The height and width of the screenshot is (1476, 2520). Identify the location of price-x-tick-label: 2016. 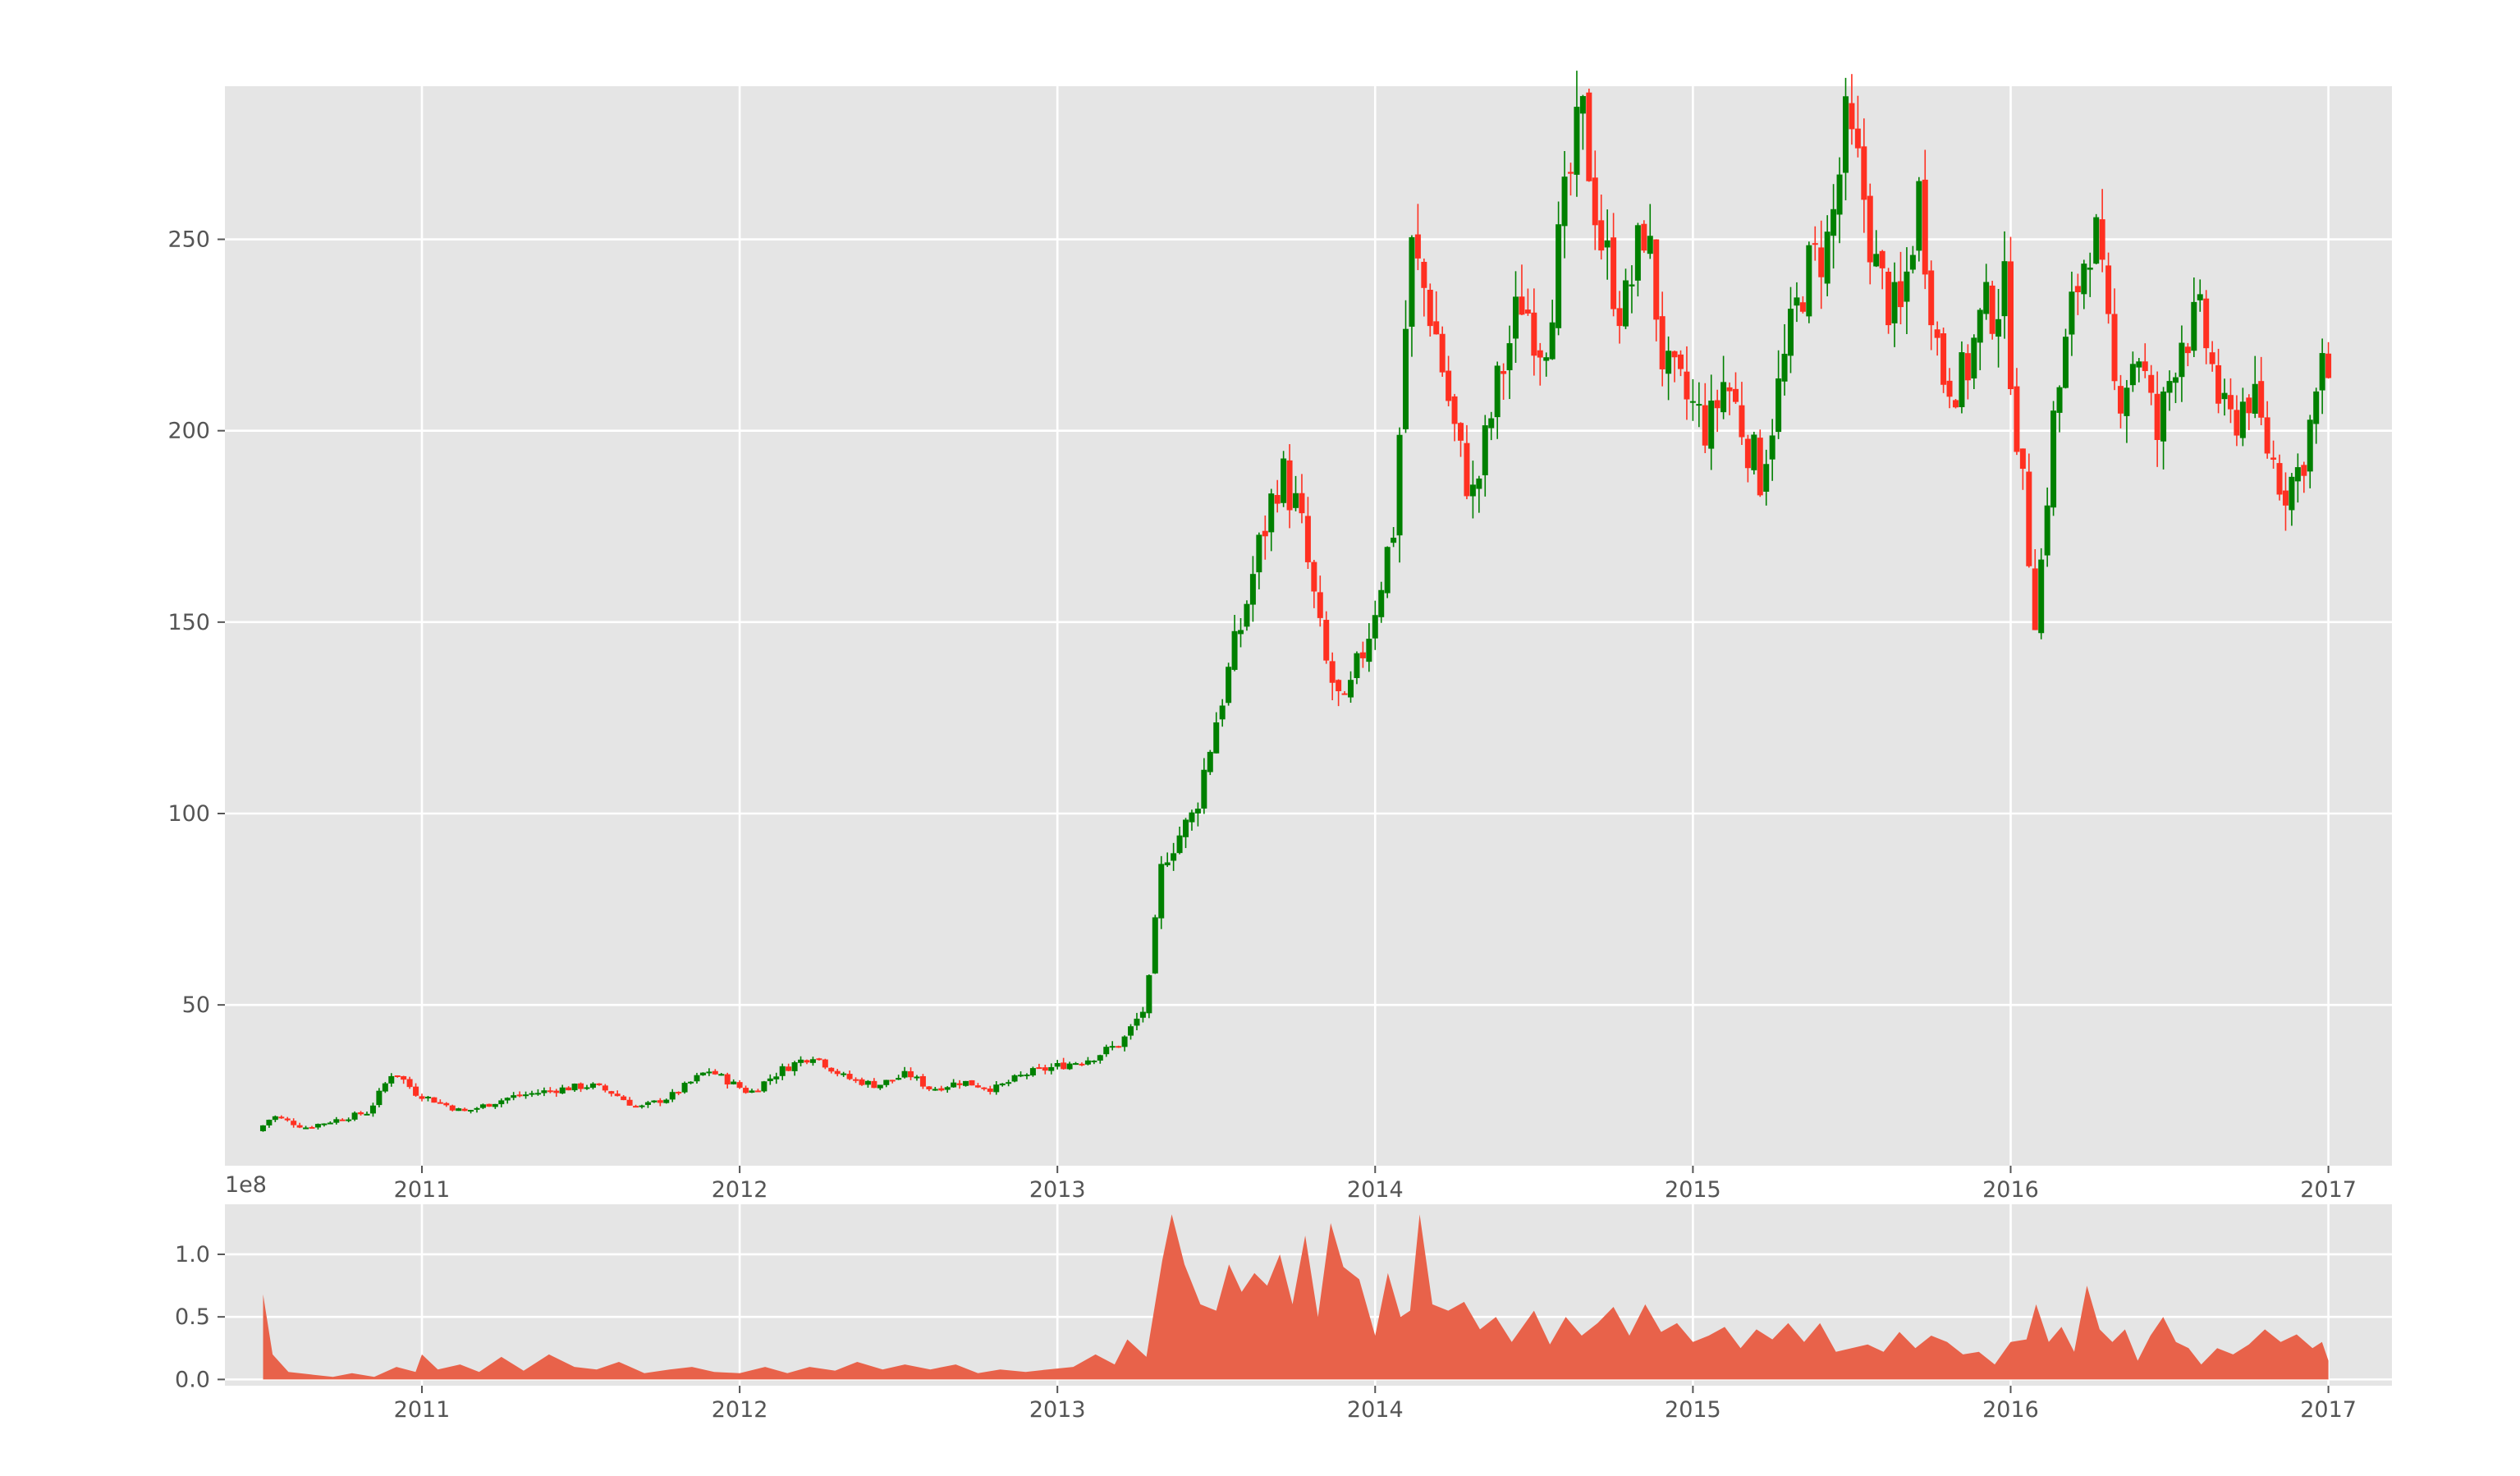
(2010, 1190).